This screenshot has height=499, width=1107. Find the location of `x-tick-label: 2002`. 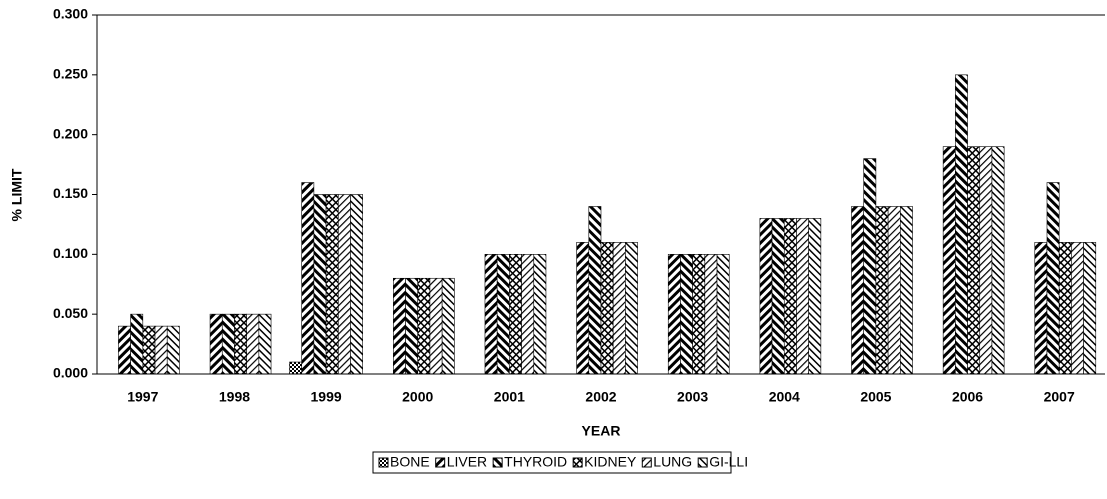

x-tick-label: 2002 is located at coordinates (600, 397).